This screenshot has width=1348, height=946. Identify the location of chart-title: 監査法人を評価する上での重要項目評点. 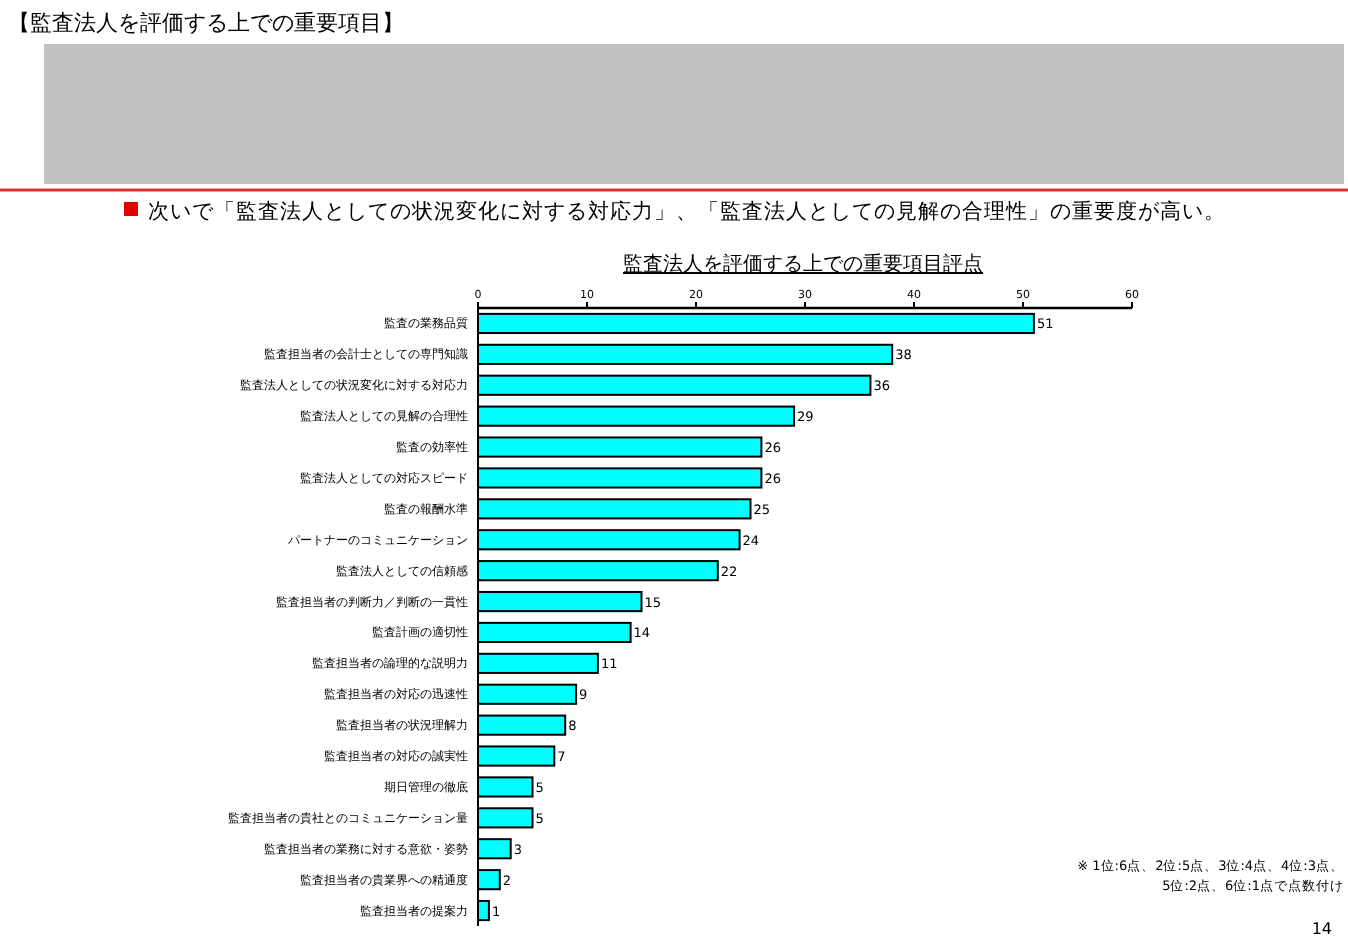
(803, 264).